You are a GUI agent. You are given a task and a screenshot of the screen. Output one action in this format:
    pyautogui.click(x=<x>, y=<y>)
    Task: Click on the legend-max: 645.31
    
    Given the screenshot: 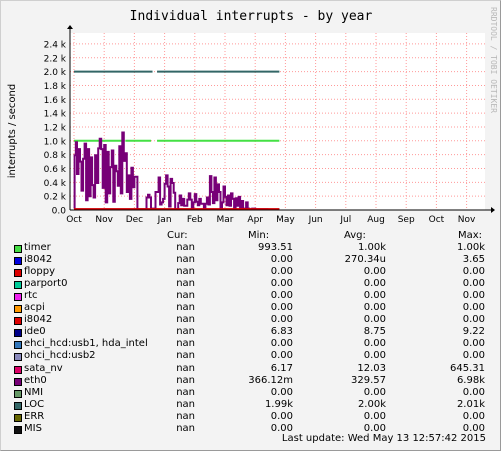 What is the action you would take?
    pyautogui.click(x=467, y=368)
    